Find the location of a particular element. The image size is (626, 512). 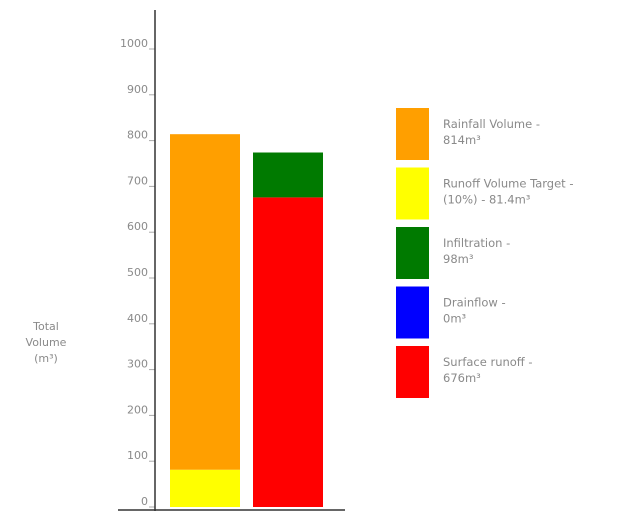

y-tick-label: 700 is located at coordinates (137, 180).